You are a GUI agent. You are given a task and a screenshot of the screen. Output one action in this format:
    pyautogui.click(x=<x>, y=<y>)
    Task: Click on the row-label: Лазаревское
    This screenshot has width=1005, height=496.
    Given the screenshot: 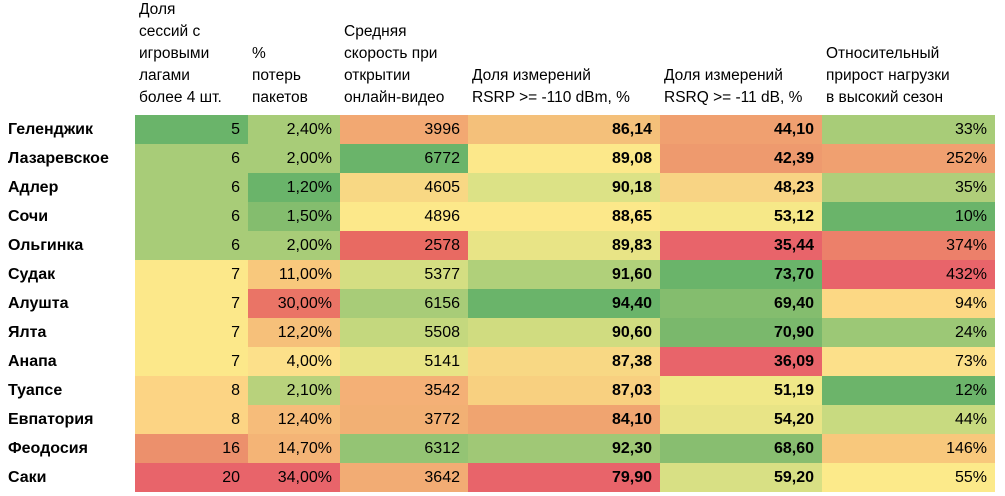 What is the action you would take?
    pyautogui.click(x=58, y=158)
    